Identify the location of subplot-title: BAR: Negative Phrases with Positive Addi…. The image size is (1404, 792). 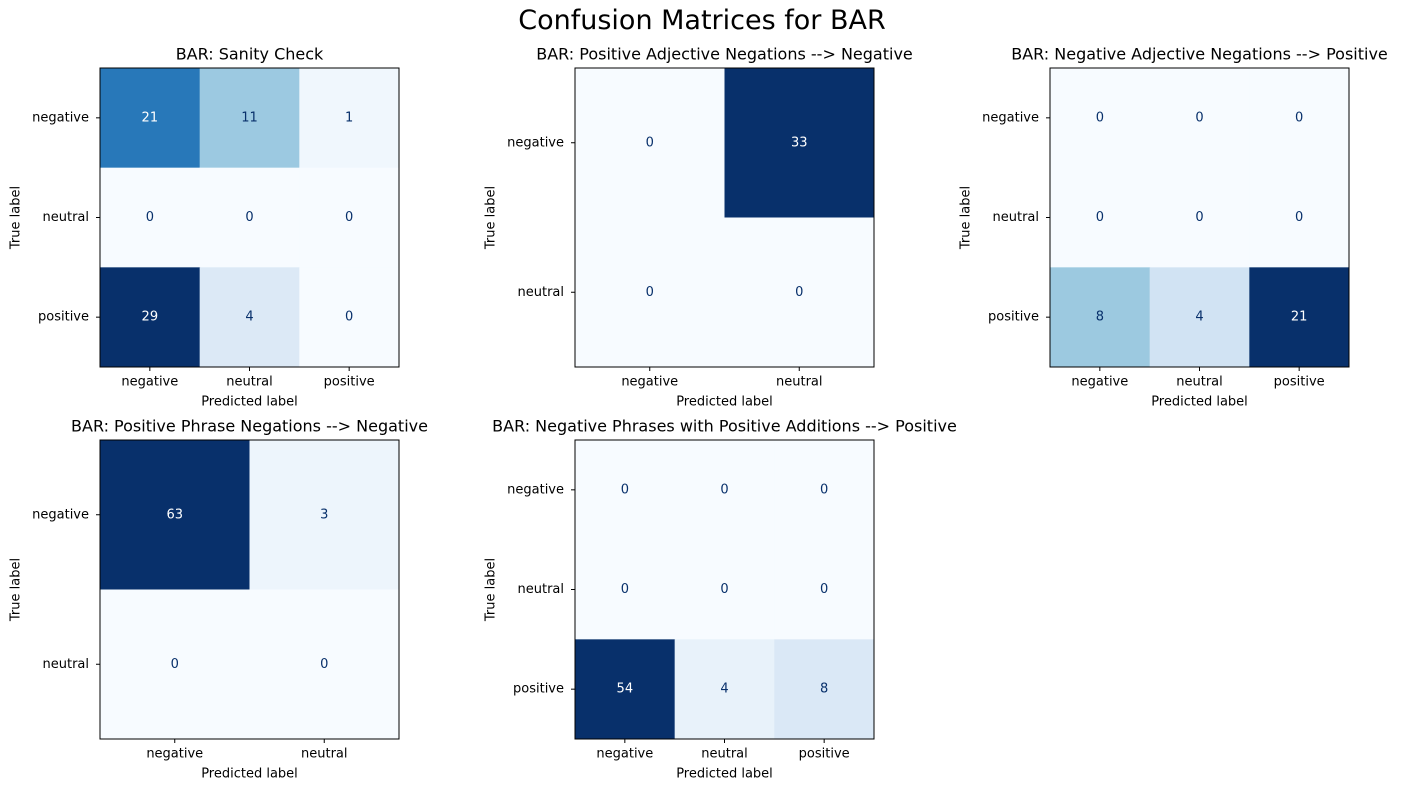
(724, 426).